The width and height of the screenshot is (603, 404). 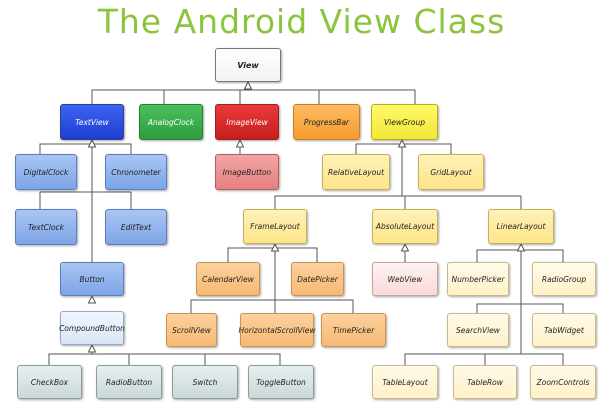 I want to click on edge-compoundbutton-children, so click(x=164, y=355).